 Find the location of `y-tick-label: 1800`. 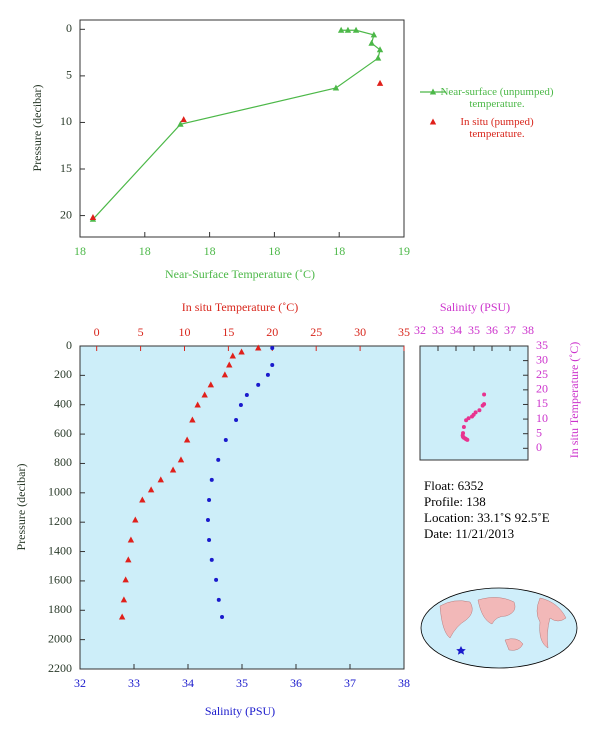

y-tick-label: 1800 is located at coordinates (60, 609).